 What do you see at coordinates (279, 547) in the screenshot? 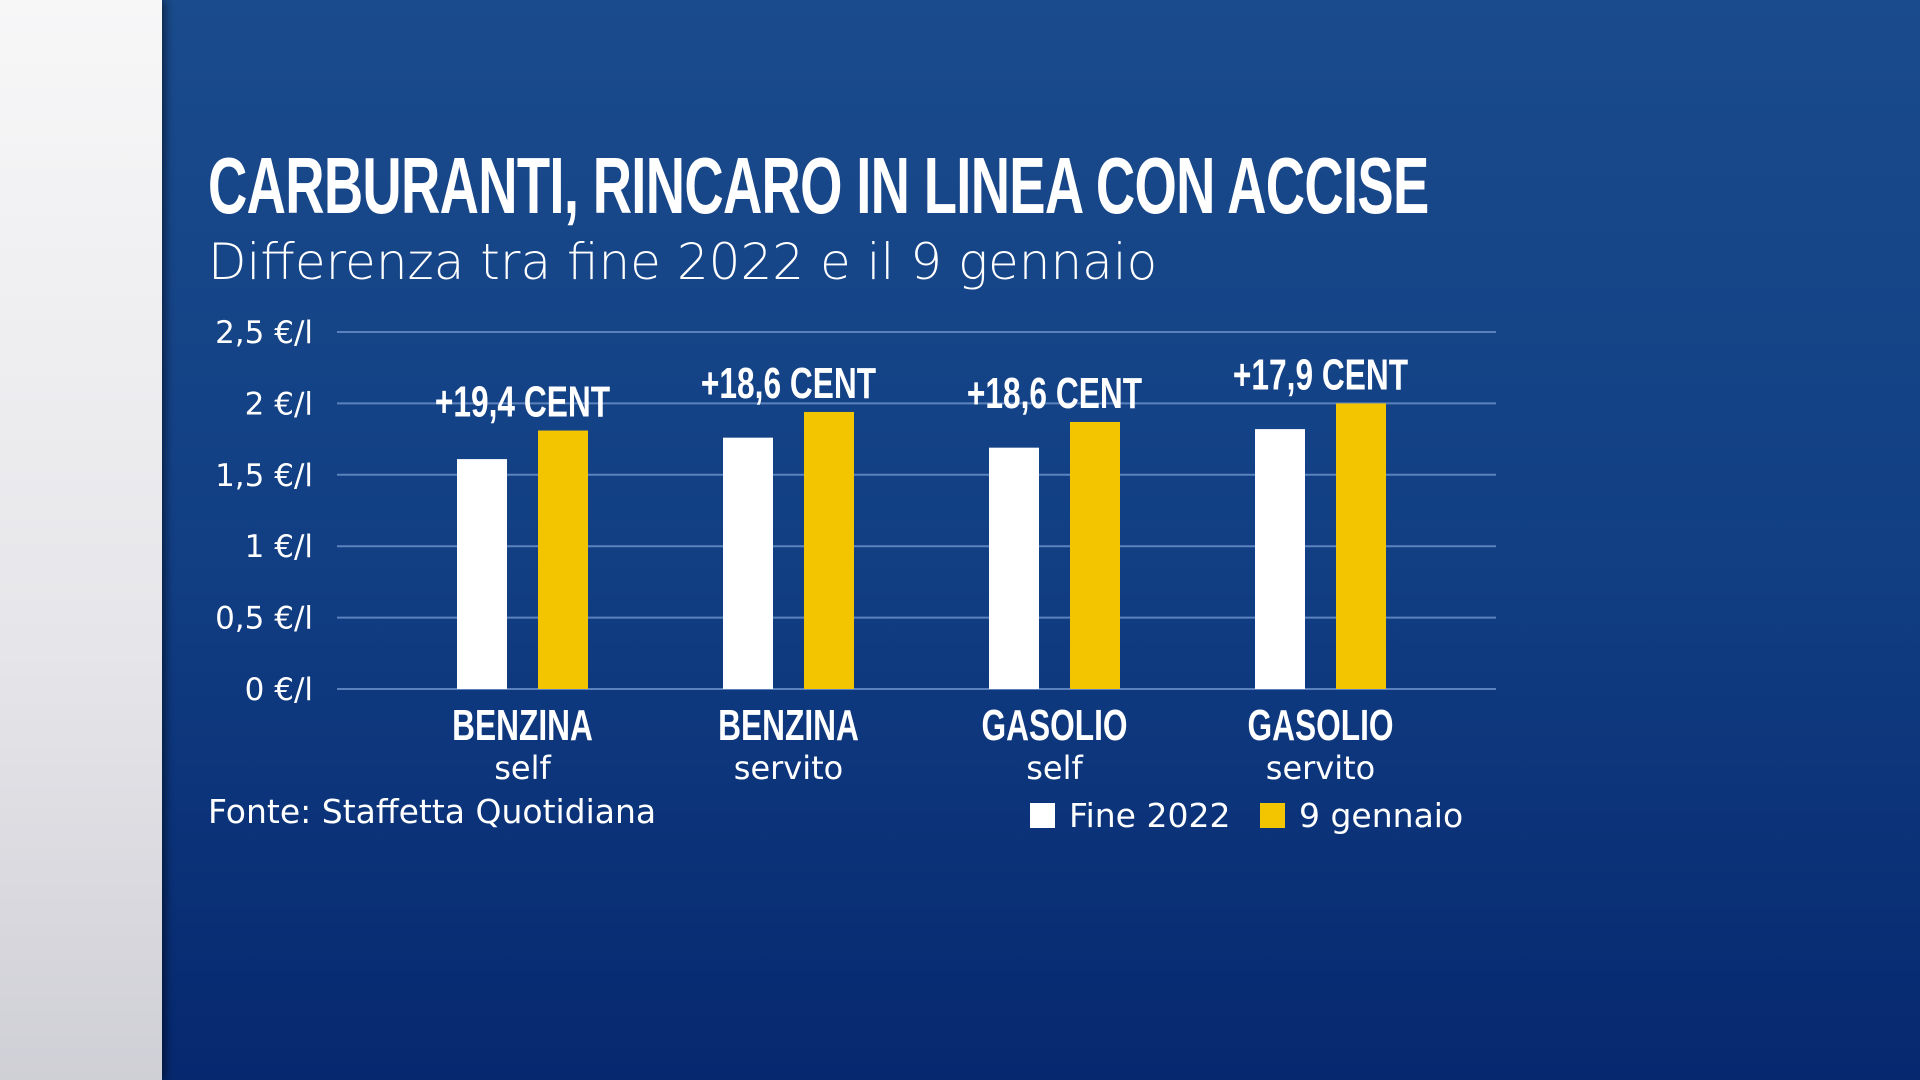
I see `y-tick-label: 1 €/l` at bounding box center [279, 547].